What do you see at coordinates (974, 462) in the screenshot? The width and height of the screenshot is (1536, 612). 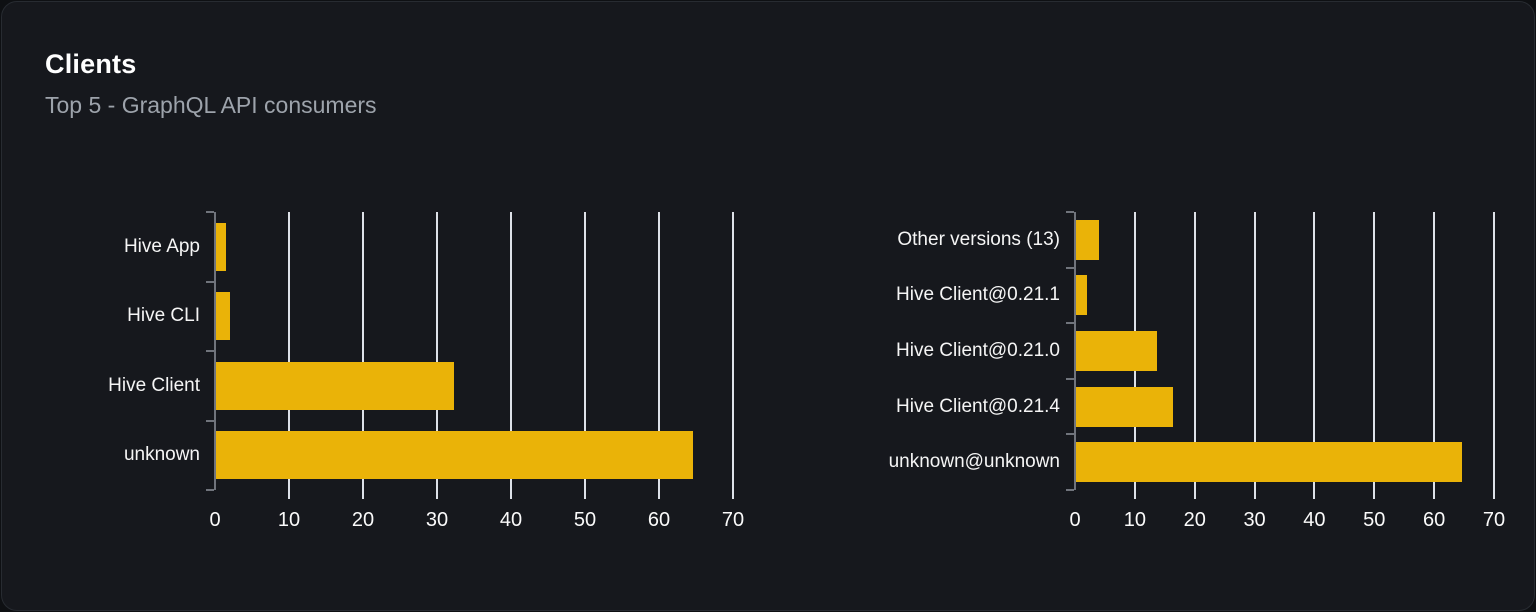 I see `category-label: unknown@unknown` at bounding box center [974, 462].